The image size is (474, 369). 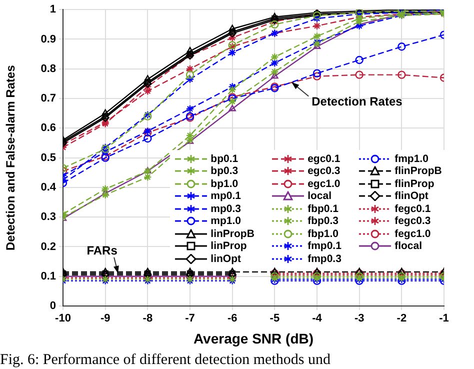 What do you see at coordinates (226, 196) in the screenshot?
I see `legend-label: mp0.1` at bounding box center [226, 196].